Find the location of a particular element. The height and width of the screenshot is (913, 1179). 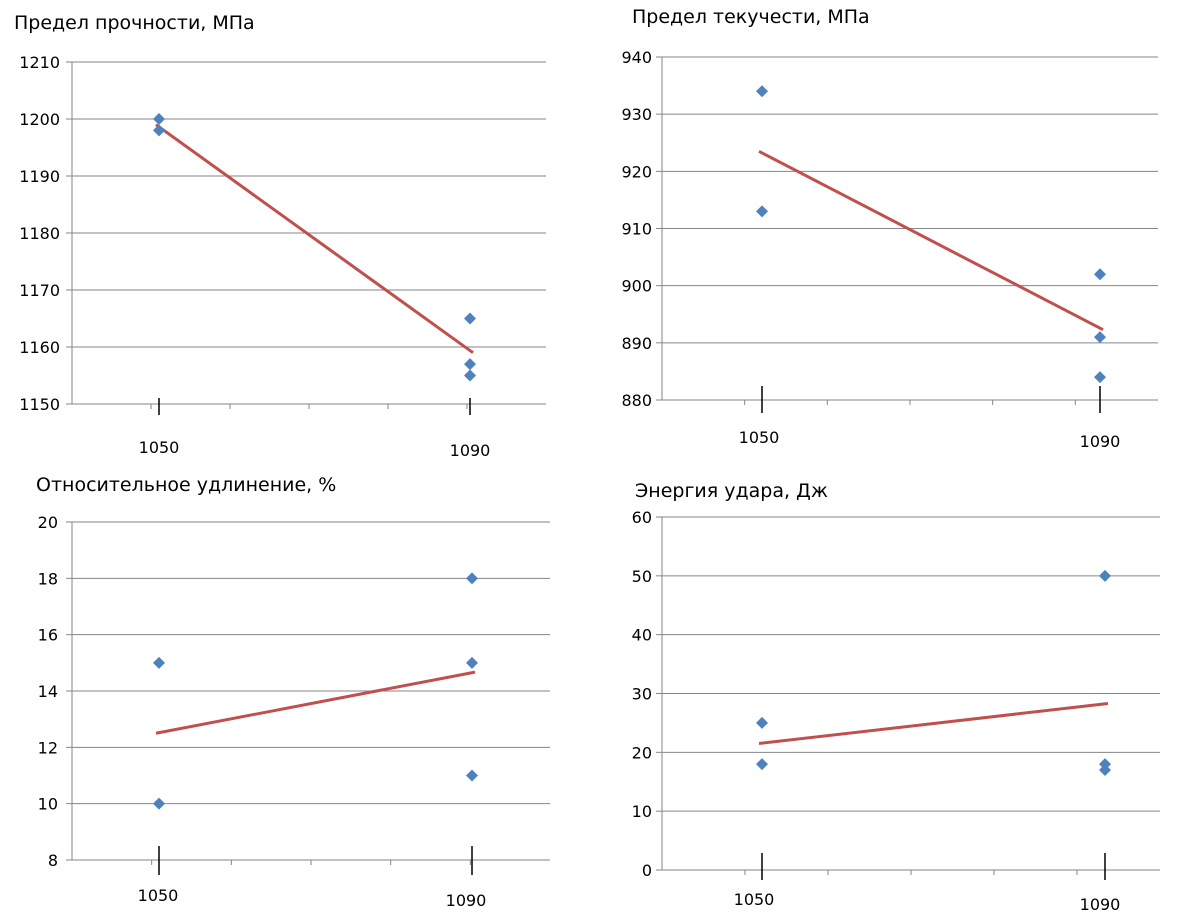

y-tick-label: 0 is located at coordinates (647, 870).